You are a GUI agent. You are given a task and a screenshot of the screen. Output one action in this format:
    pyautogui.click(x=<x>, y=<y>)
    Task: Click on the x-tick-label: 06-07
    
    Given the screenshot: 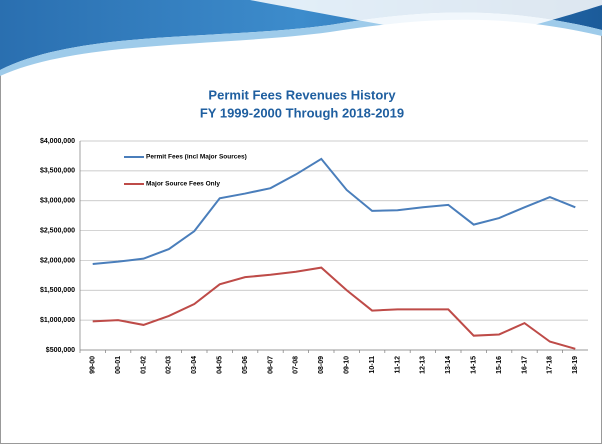 What is the action you would take?
    pyautogui.click(x=270, y=365)
    